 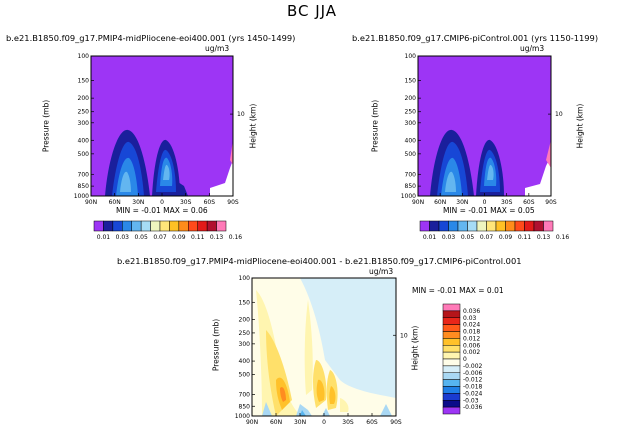 What do you see at coordinates (84, 112) in the screenshot?
I see `panel1-ytick-label: 250` at bounding box center [84, 112].